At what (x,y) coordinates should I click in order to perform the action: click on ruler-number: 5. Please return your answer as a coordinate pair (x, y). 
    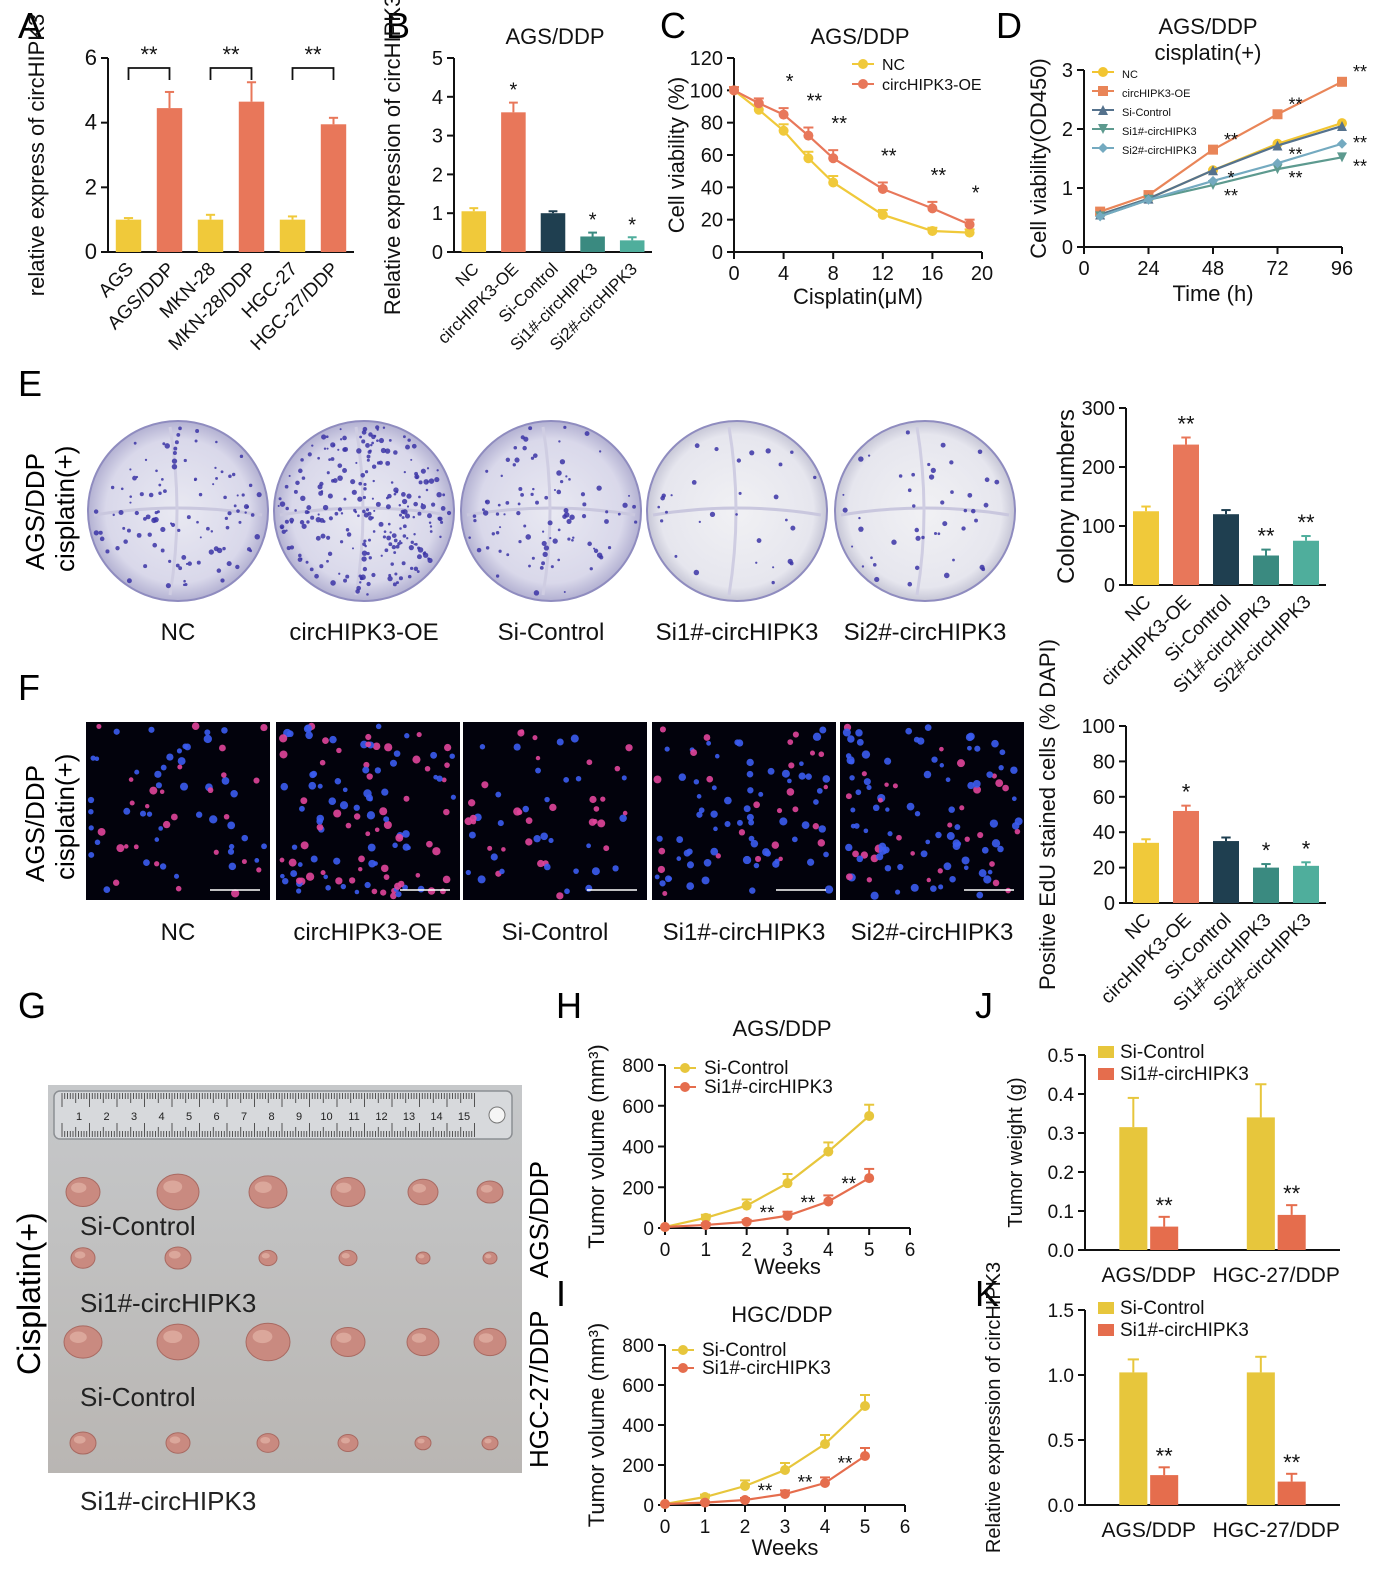
    Looking at the image, I should click on (189, 1117).